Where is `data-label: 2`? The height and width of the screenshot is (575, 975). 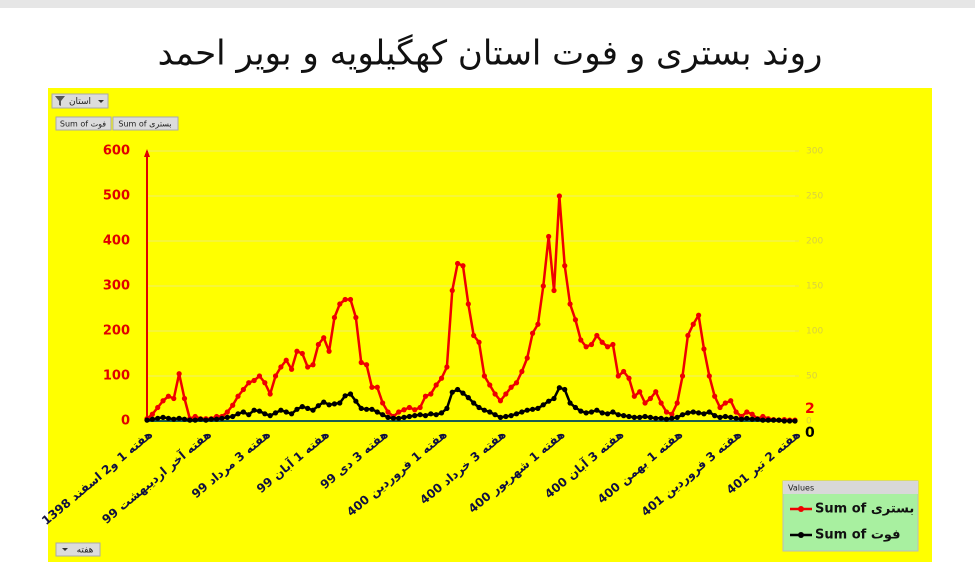
data-label: 2 is located at coordinates (810, 409).